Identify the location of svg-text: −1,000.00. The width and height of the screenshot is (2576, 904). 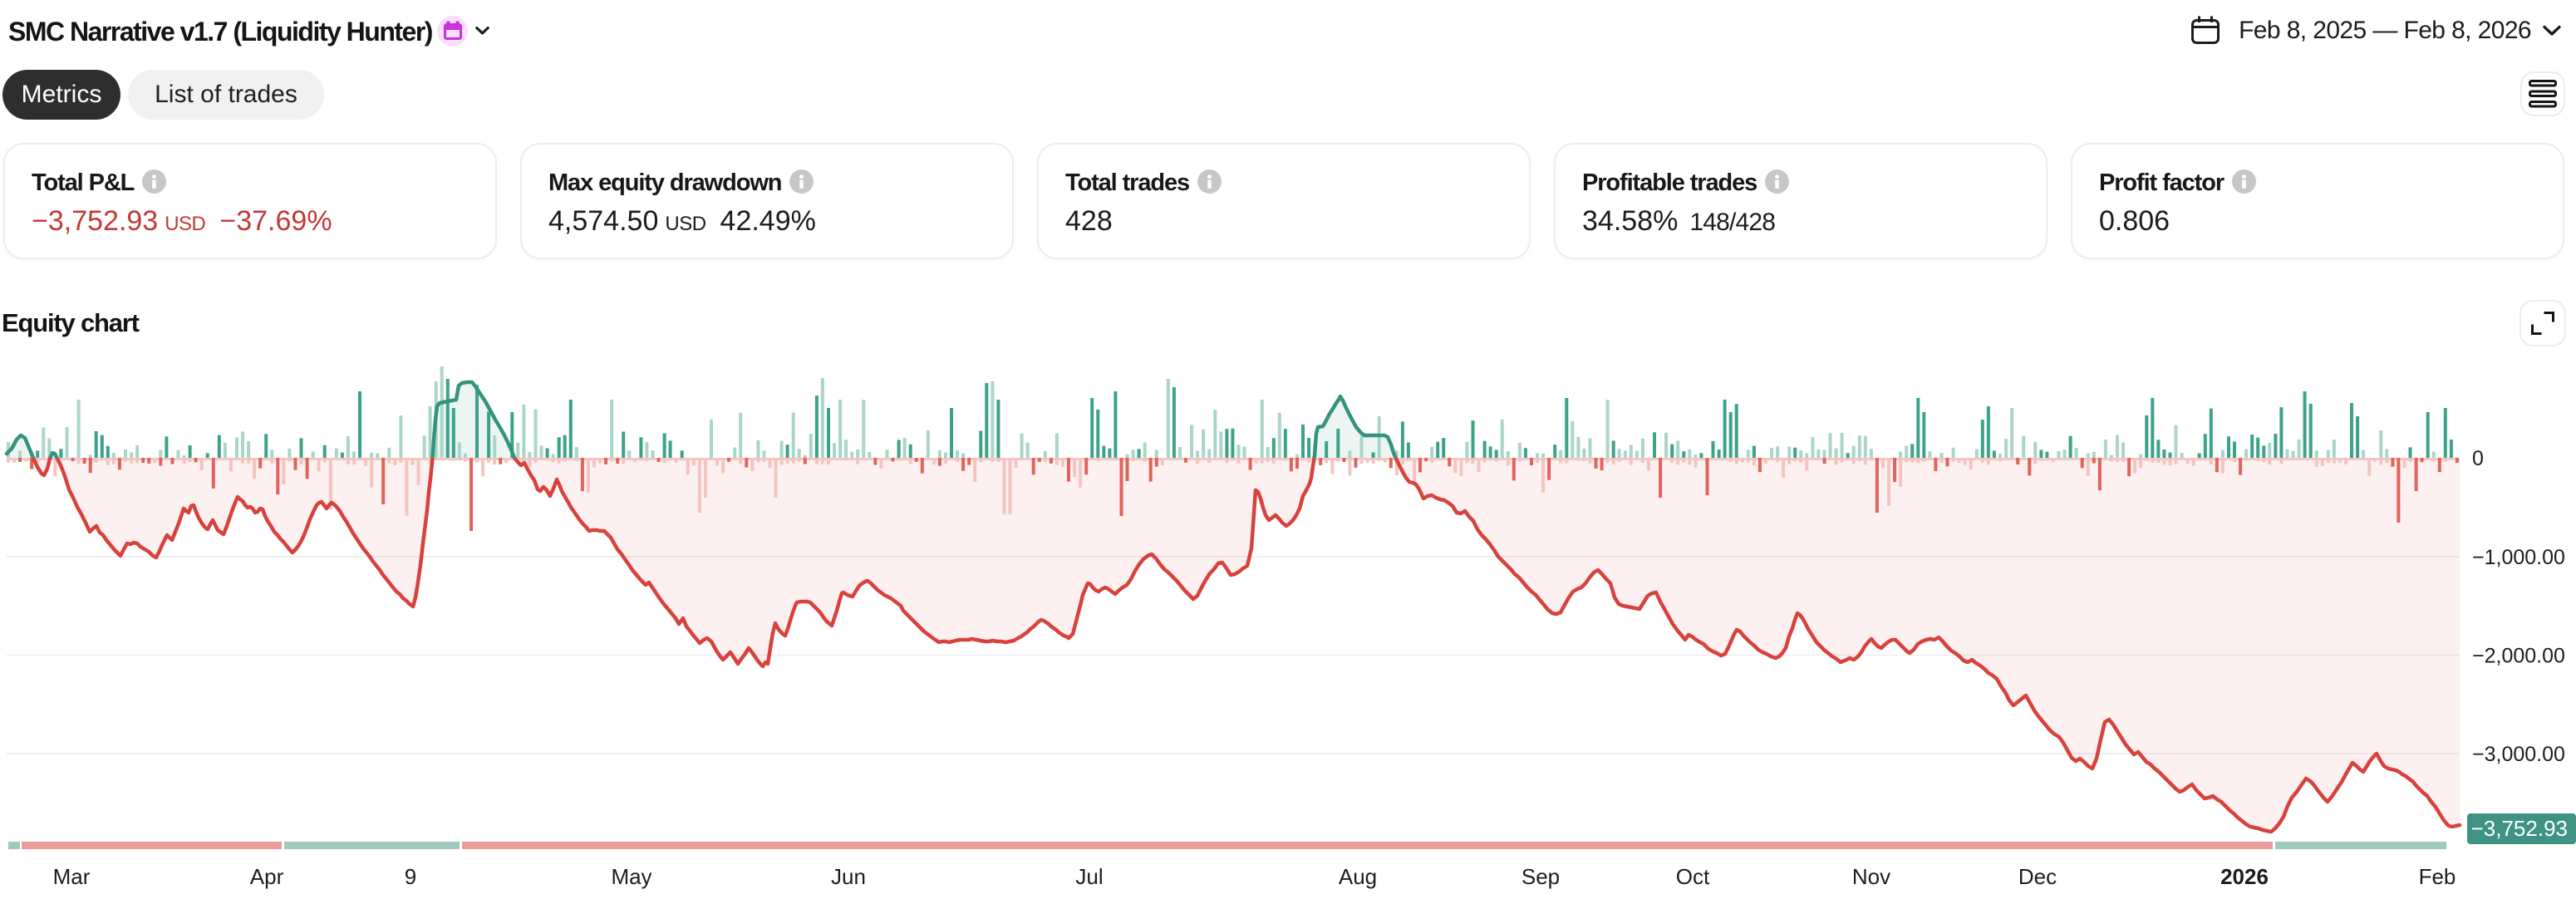
(2518, 558).